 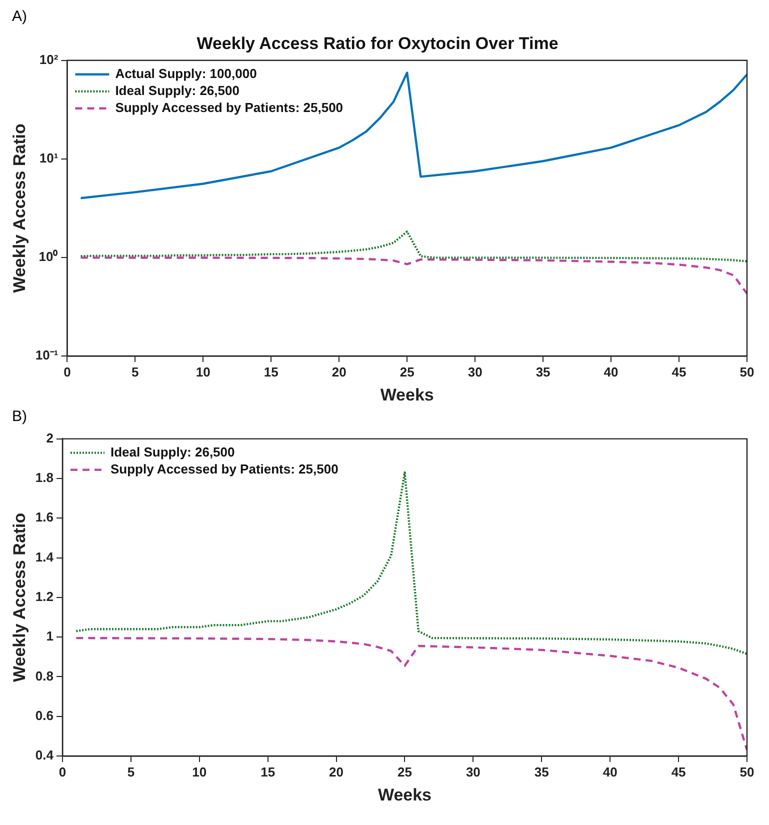 I want to click on text: B), so click(x=19, y=417).